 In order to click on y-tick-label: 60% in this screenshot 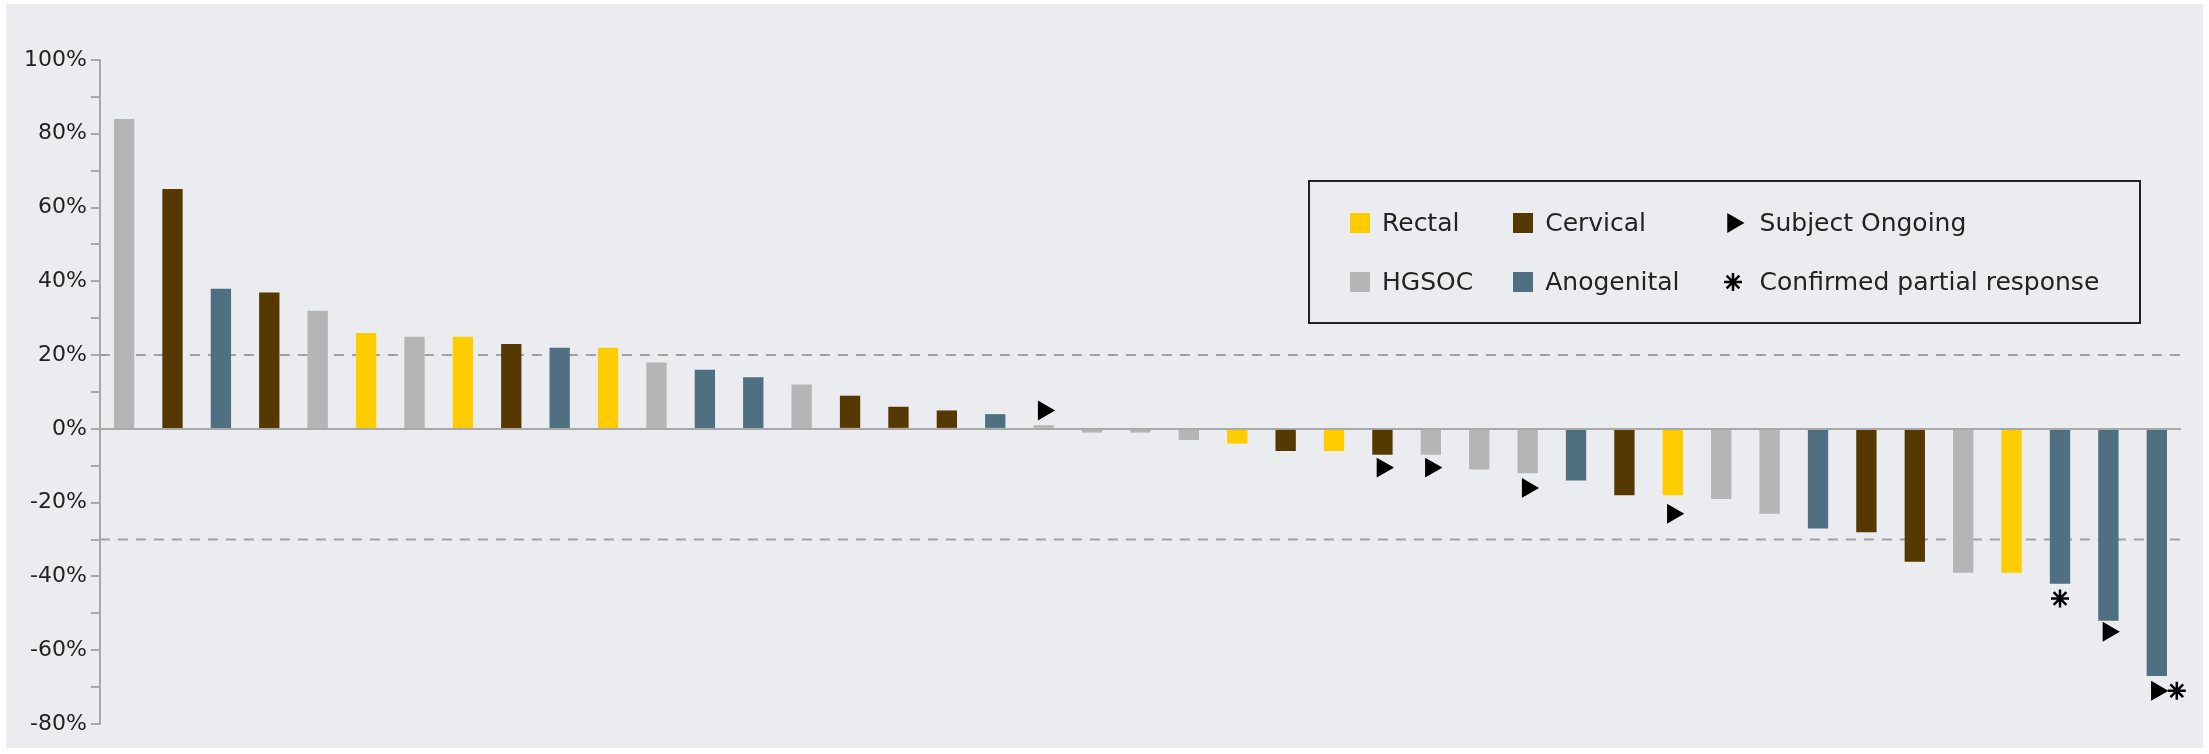, I will do `click(62, 206)`.